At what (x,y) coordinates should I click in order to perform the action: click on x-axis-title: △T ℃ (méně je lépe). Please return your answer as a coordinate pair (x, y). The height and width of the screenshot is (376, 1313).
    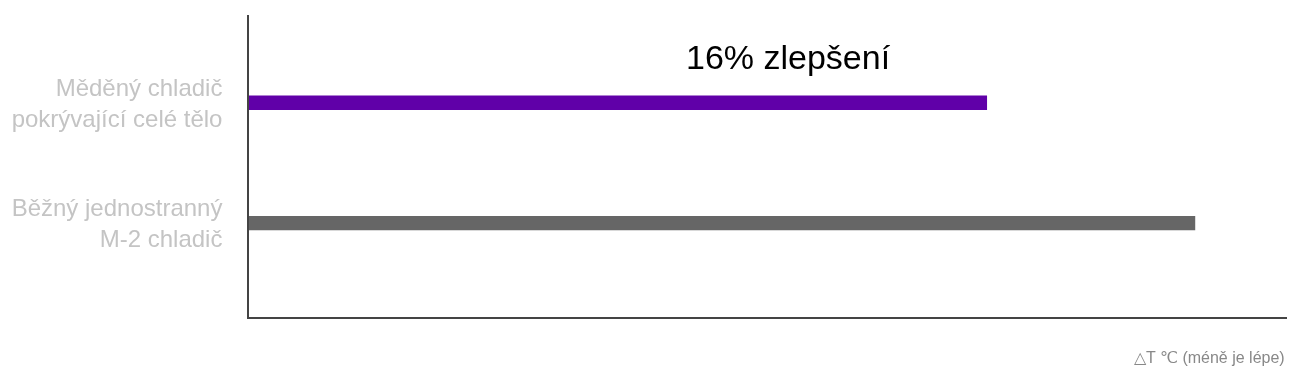
    Looking at the image, I should click on (1209, 357).